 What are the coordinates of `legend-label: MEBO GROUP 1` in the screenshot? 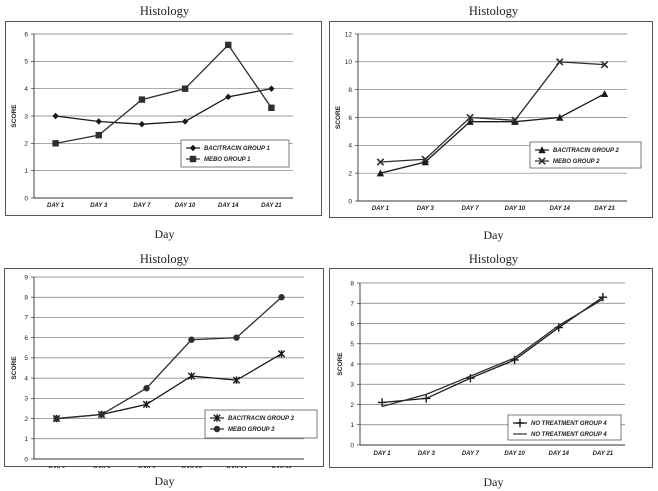 It's located at (227, 160).